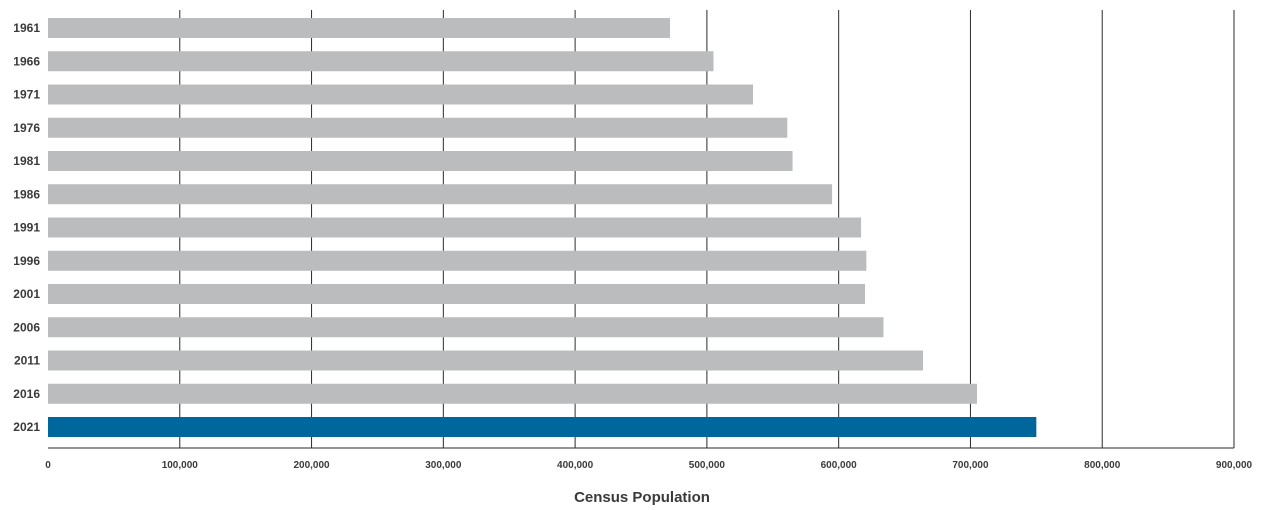 This screenshot has height=510, width=1265. Describe the element at coordinates (26, 161) in the screenshot. I see `category-label-1981: 1981` at that location.